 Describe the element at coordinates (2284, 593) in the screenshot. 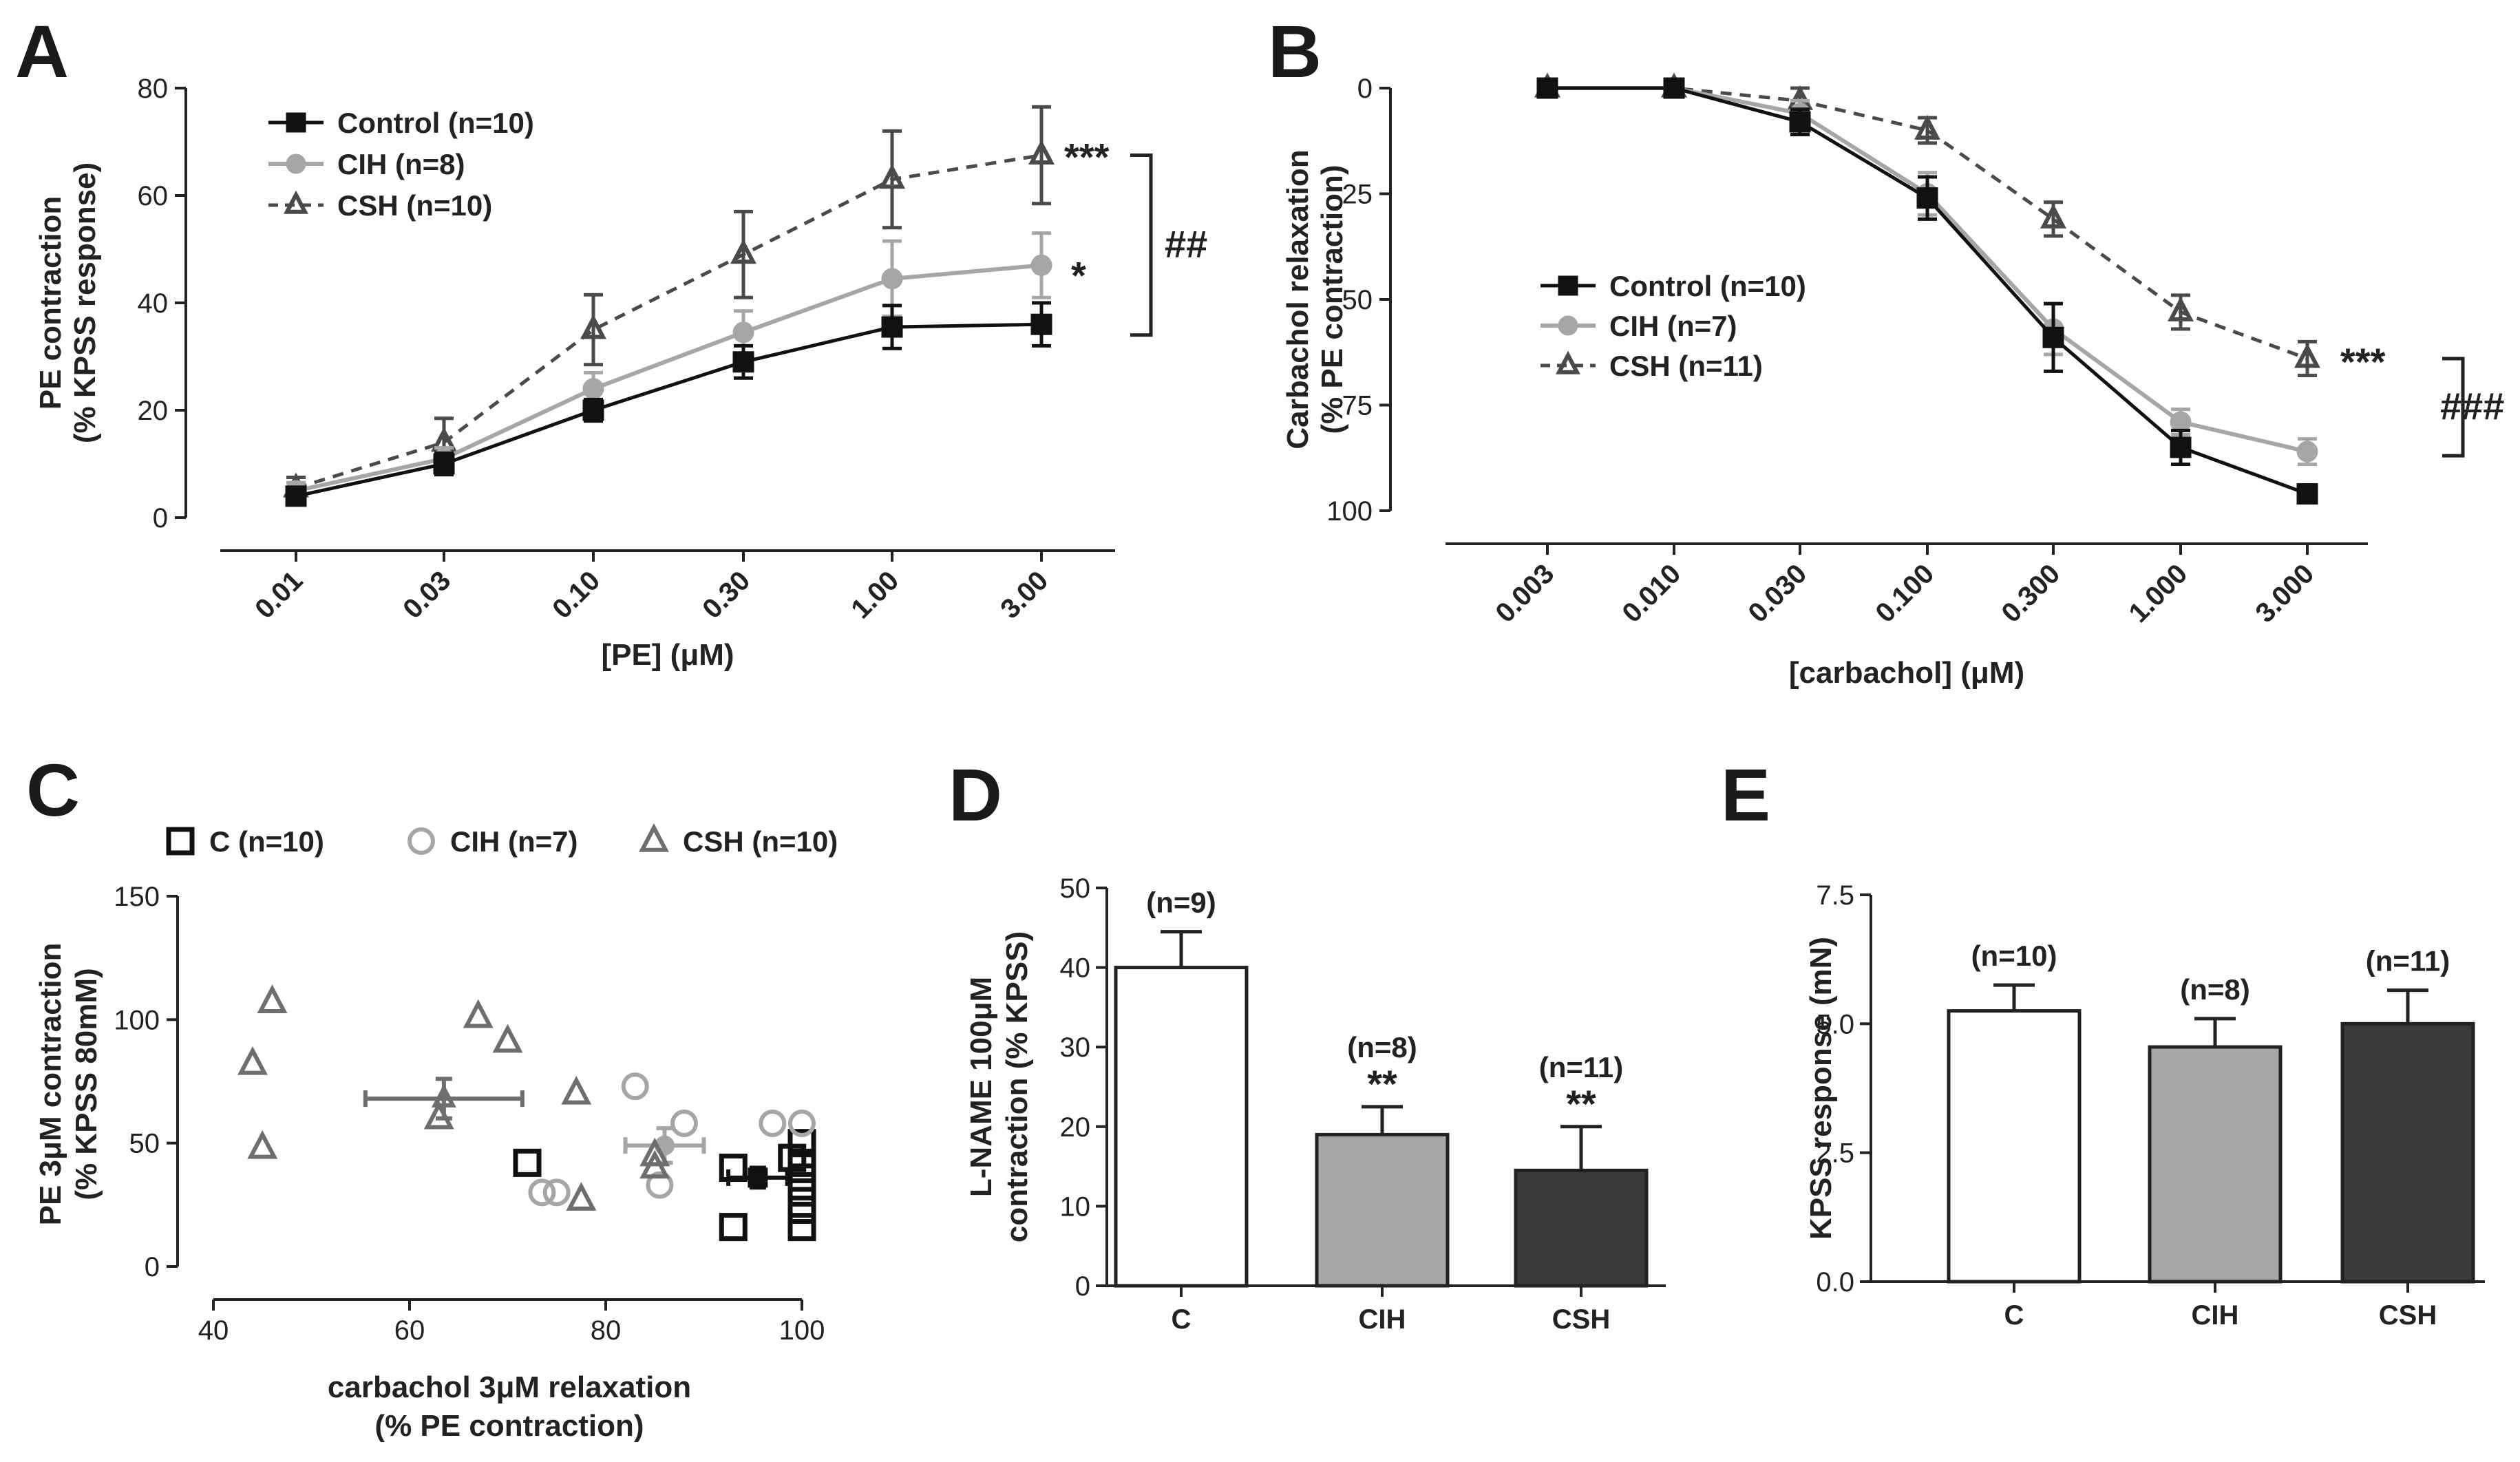

I see `x-tick-label: 3.000` at that location.